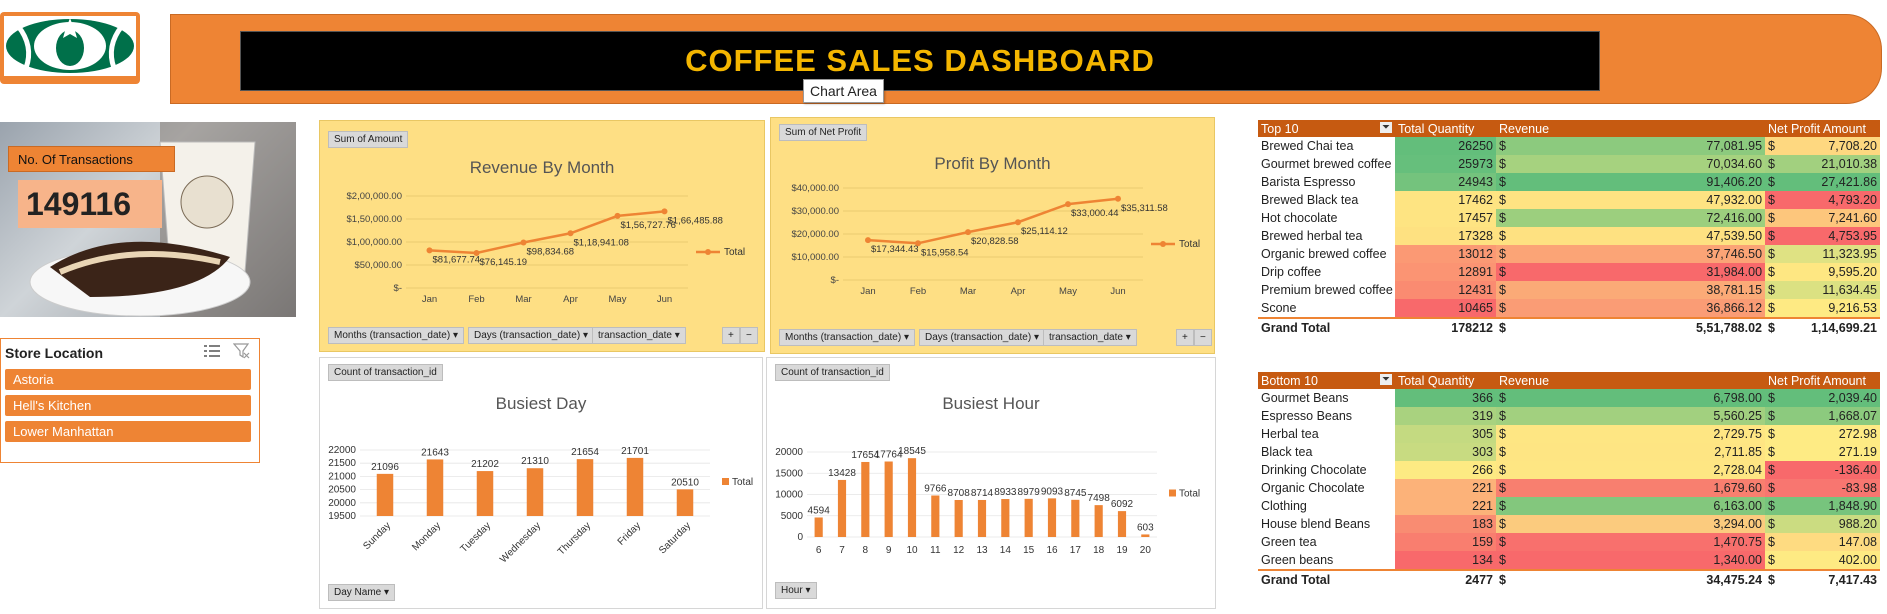 The image size is (1887, 614). Describe the element at coordinates (889, 455) in the screenshot. I see `data-label: 17764` at that location.